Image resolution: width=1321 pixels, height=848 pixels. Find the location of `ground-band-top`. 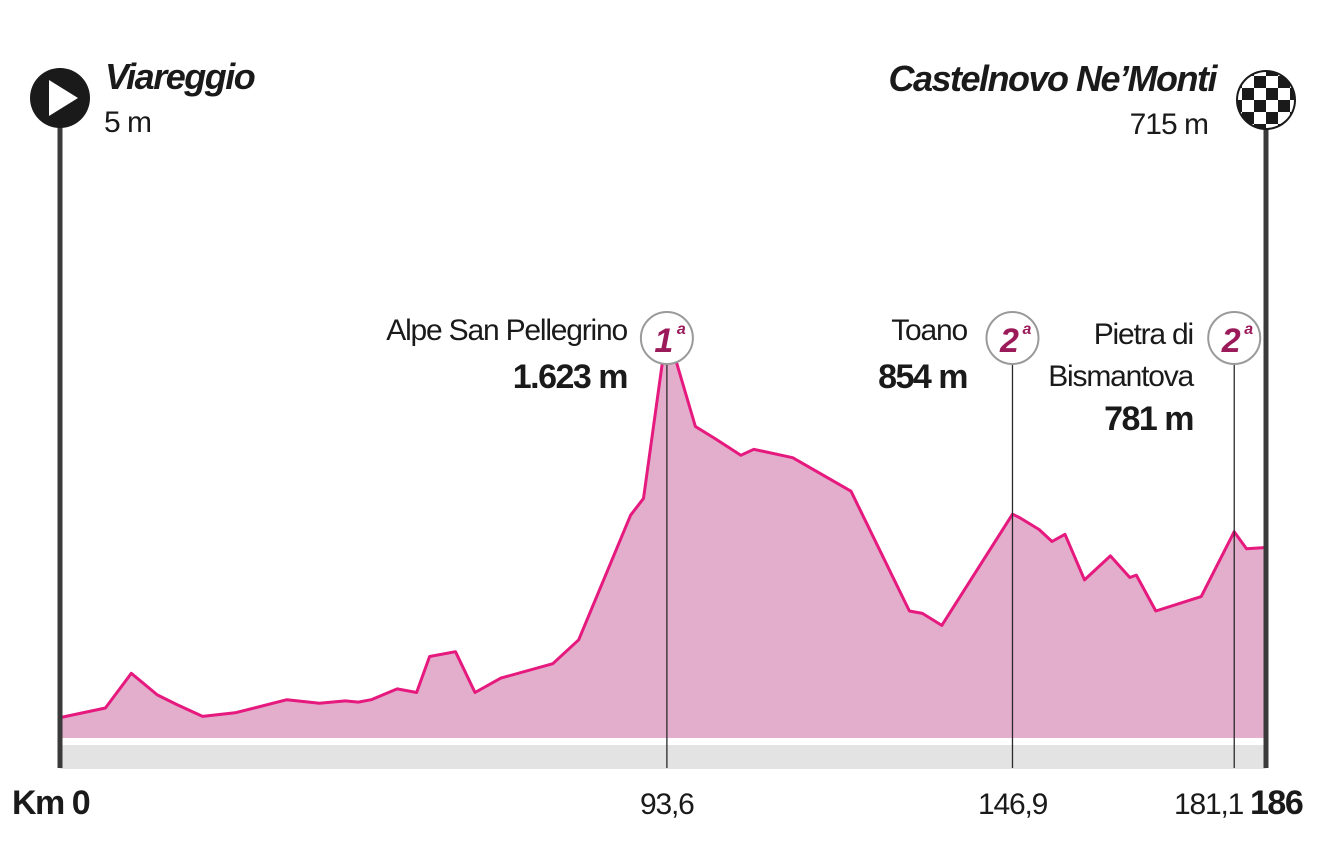

ground-band-top is located at coordinates (663, 741).